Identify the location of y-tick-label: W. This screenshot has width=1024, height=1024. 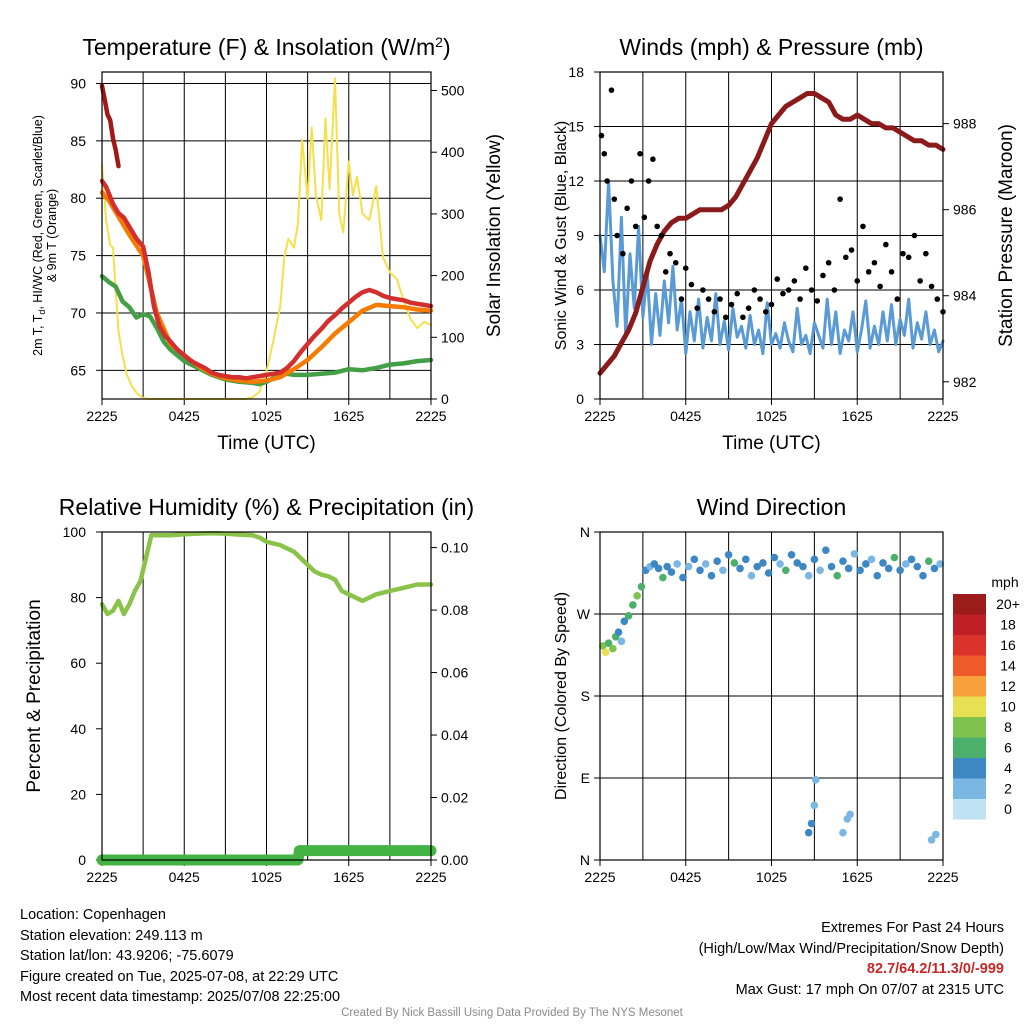
(584, 614).